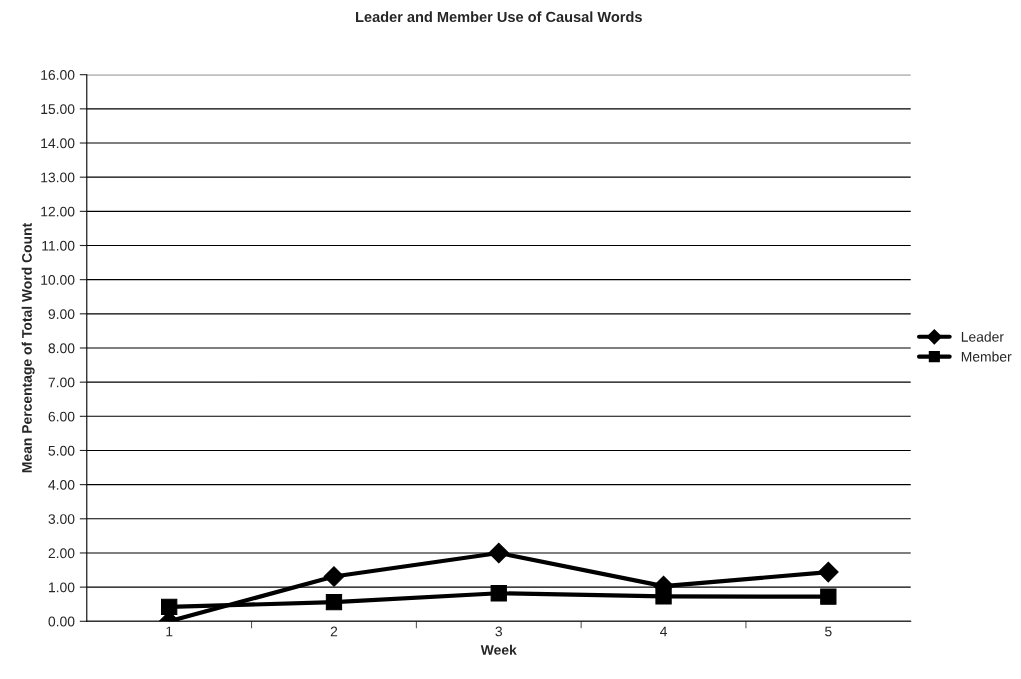 The width and height of the screenshot is (1021, 679). What do you see at coordinates (61, 416) in the screenshot?
I see `y-tick-label: 6.00` at bounding box center [61, 416].